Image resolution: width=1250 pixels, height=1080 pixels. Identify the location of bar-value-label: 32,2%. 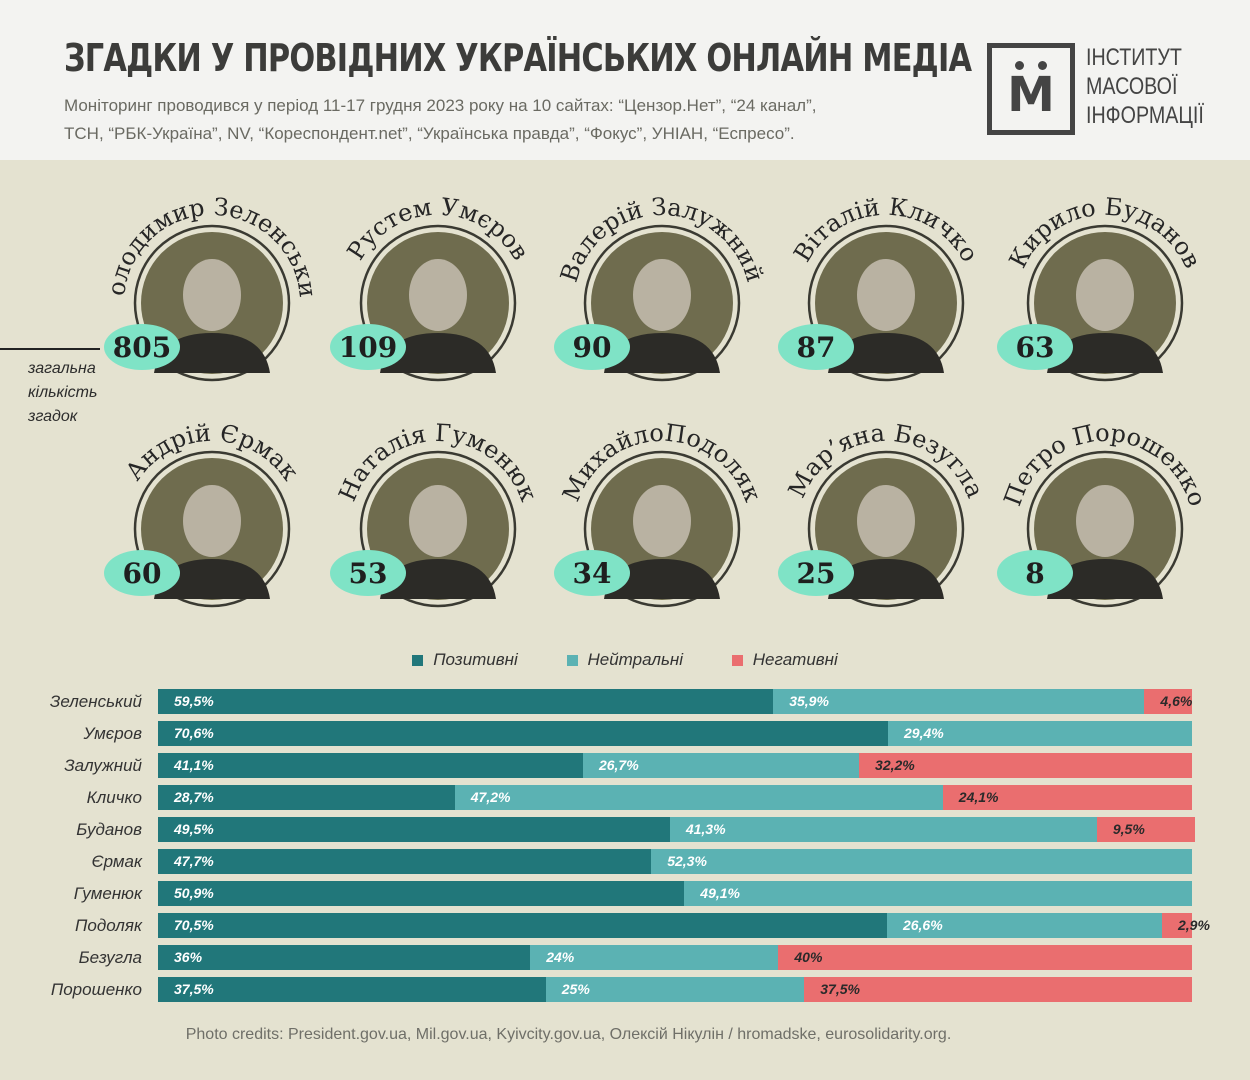
(895, 765).